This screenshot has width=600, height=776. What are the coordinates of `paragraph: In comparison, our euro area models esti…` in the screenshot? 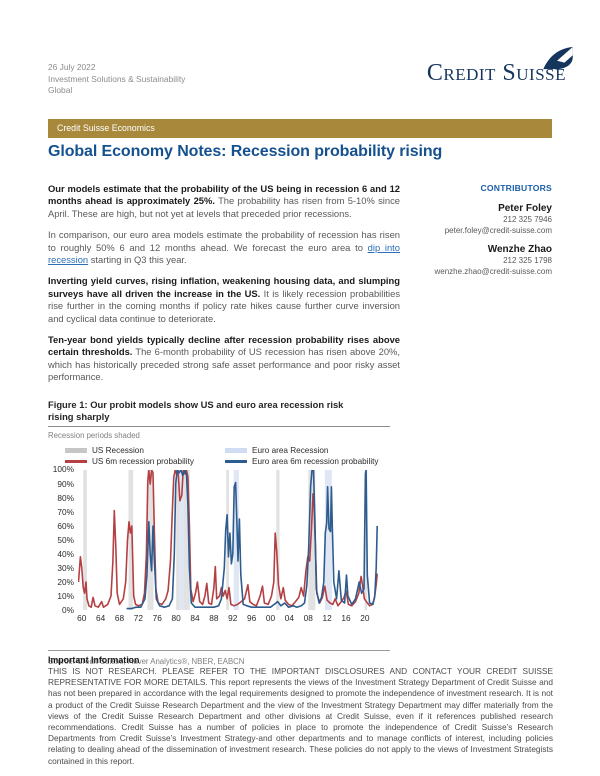 It's located at (224, 247).